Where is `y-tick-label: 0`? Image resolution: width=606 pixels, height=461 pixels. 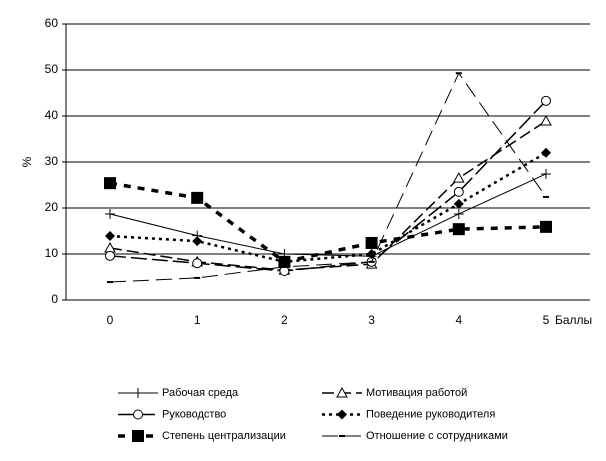
y-tick-label: 0 is located at coordinates (54, 299).